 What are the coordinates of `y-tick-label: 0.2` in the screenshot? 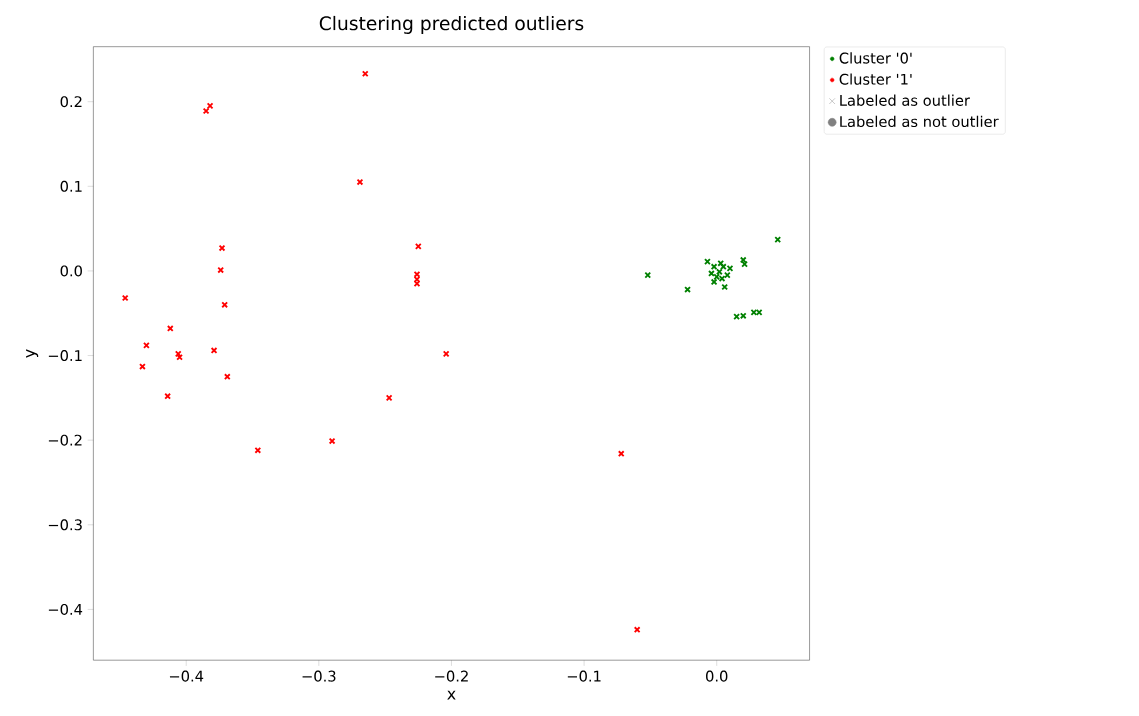 It's located at (71, 102).